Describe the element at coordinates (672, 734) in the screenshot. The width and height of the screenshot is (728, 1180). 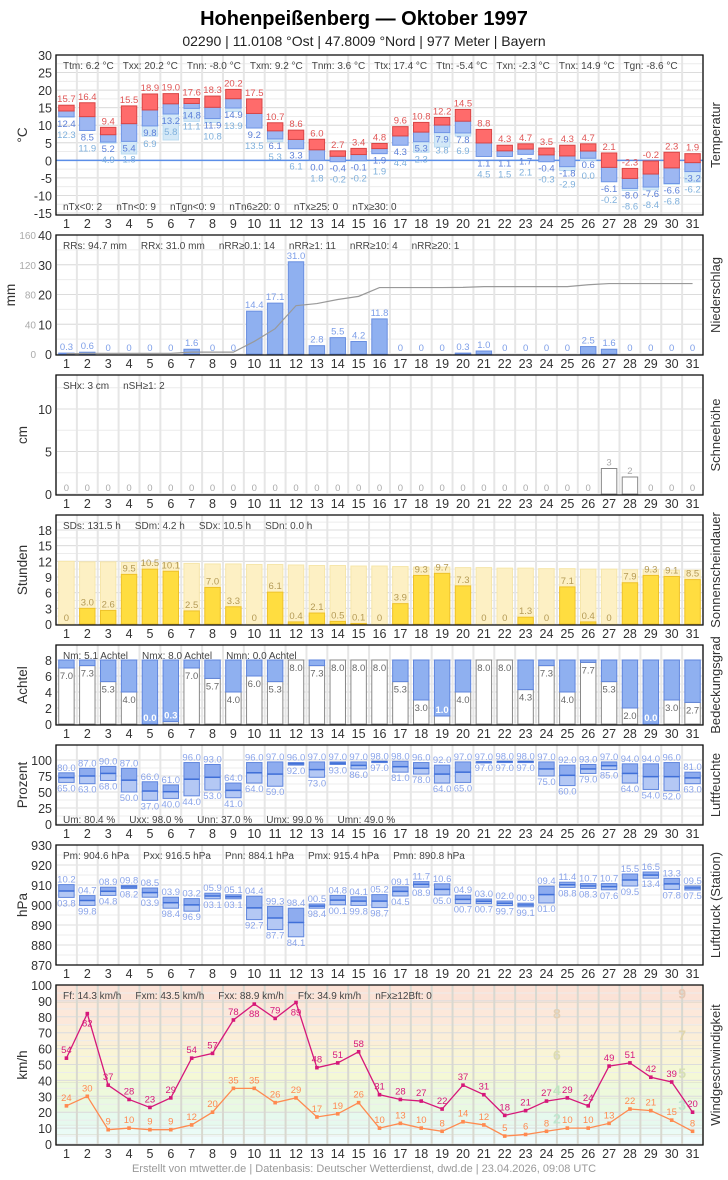
I see `x-tick-label: 30` at that location.